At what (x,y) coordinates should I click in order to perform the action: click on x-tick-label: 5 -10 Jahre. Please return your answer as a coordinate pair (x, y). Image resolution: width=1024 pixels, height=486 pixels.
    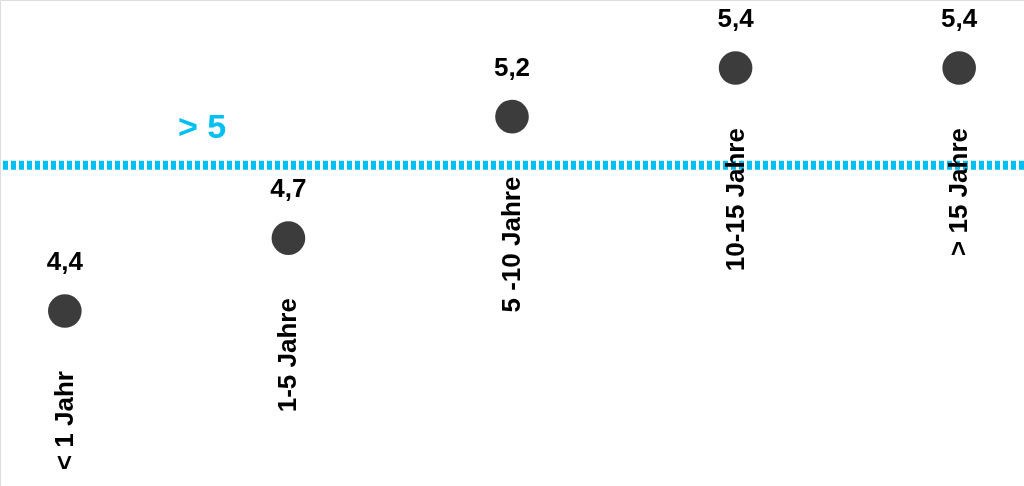
    Looking at the image, I should click on (511, 244).